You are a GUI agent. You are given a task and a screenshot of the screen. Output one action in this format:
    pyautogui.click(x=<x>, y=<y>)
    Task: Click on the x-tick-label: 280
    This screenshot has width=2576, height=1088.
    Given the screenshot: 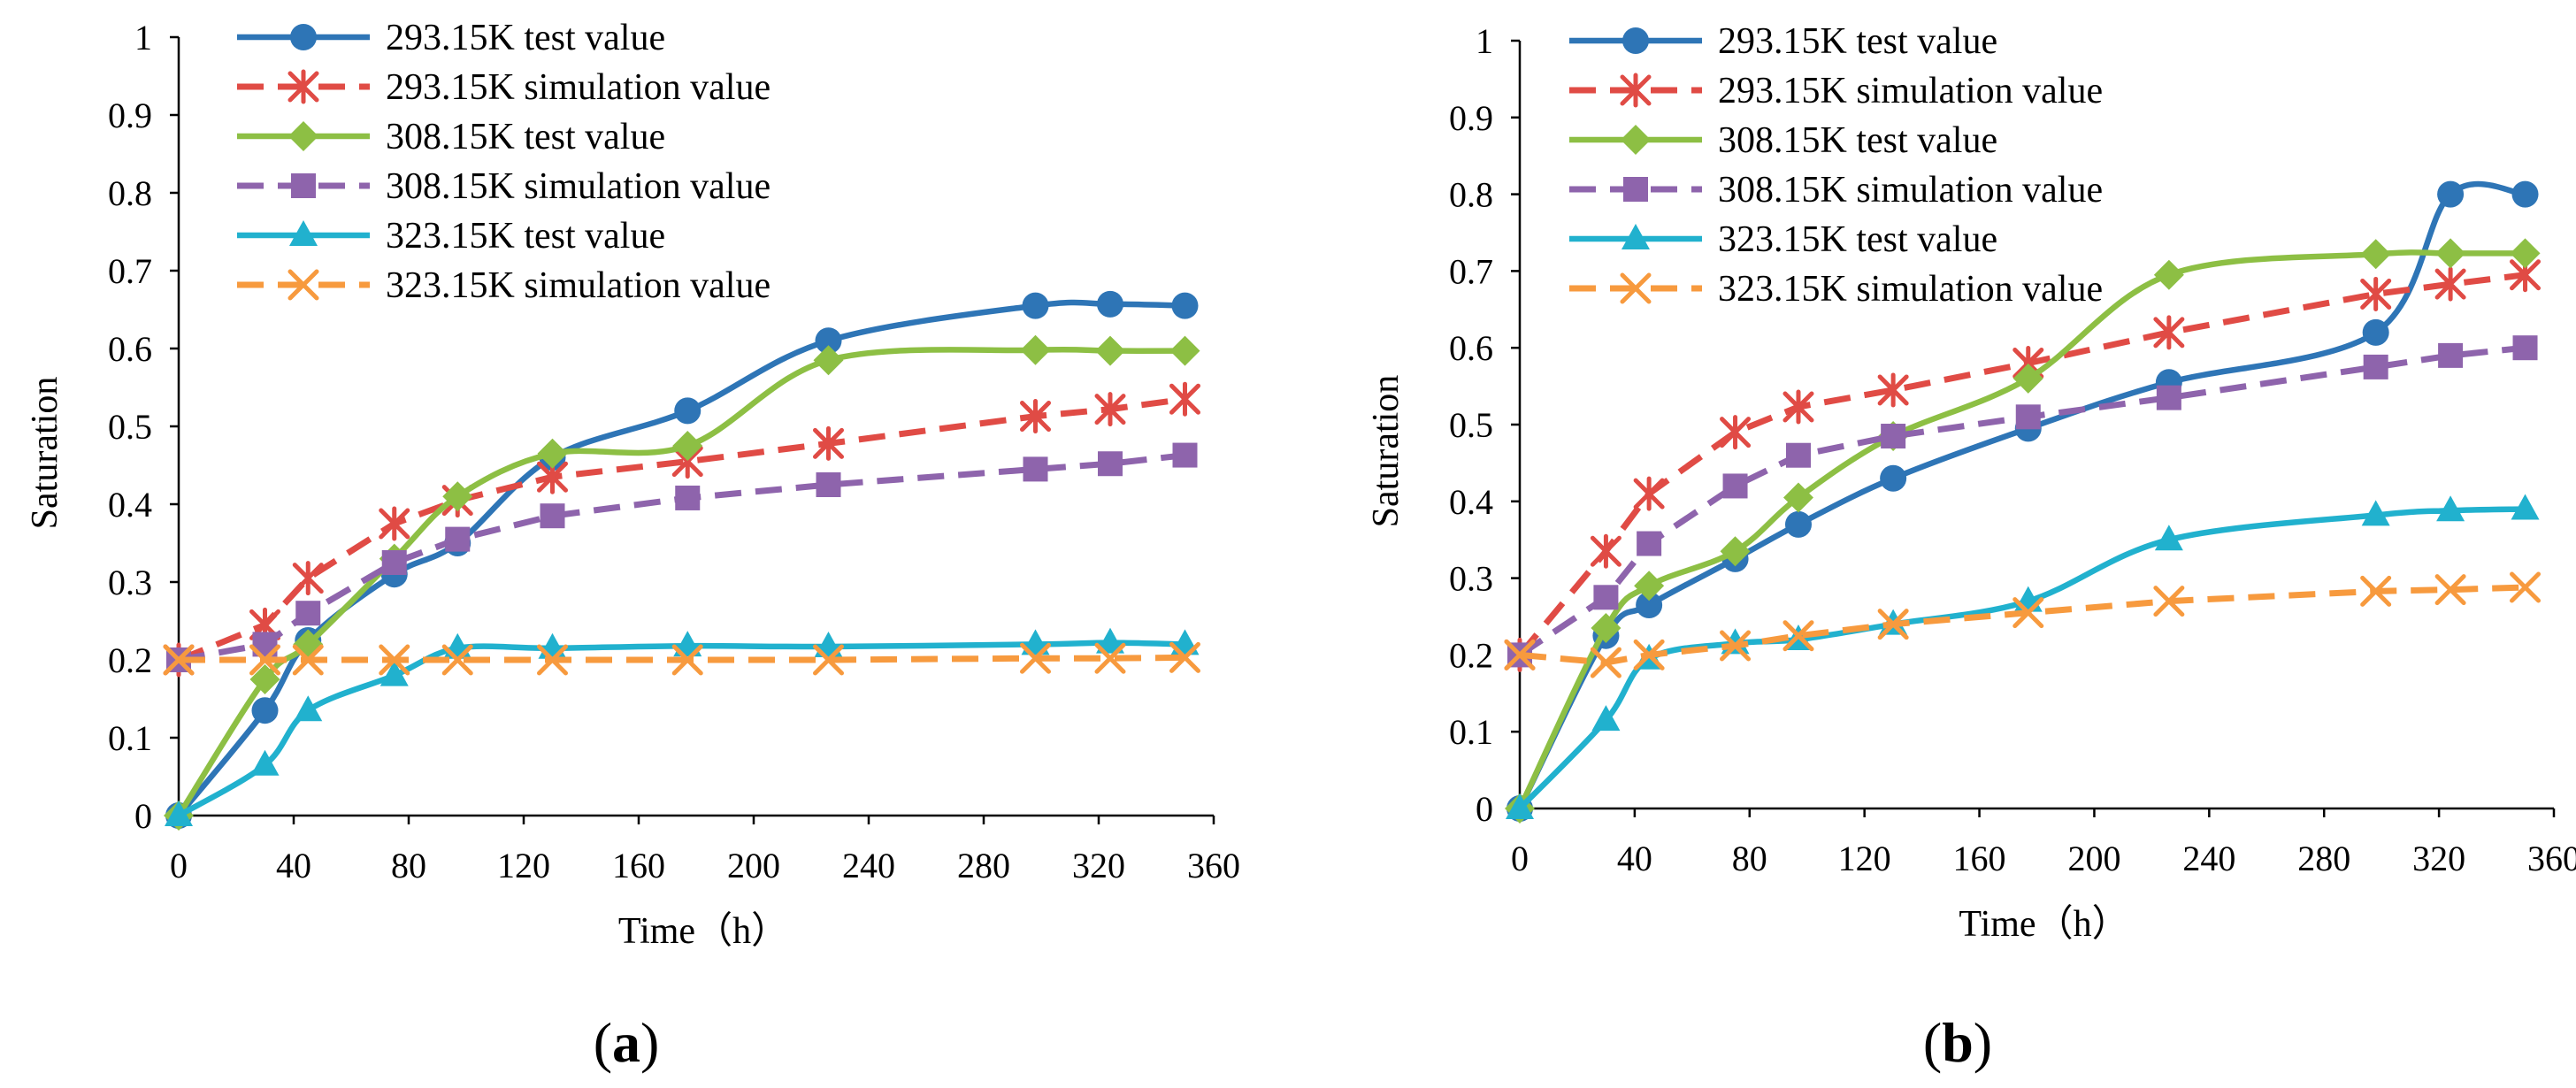 What is the action you would take?
    pyautogui.click(x=983, y=866)
    